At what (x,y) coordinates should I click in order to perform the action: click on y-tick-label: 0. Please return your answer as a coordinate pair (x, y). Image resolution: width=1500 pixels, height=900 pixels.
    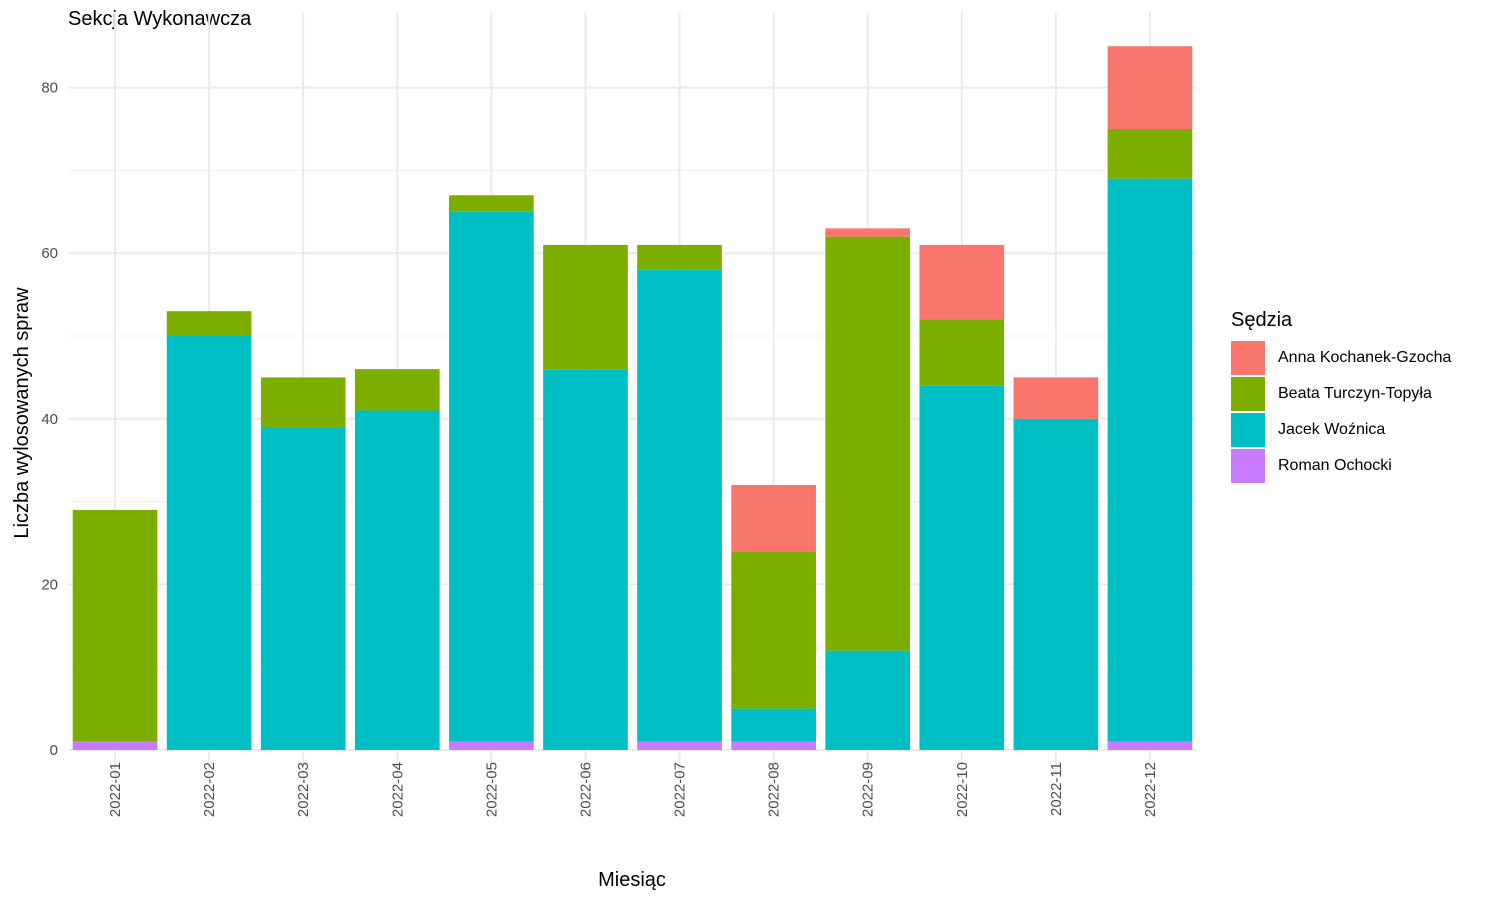
    Looking at the image, I should click on (54, 750).